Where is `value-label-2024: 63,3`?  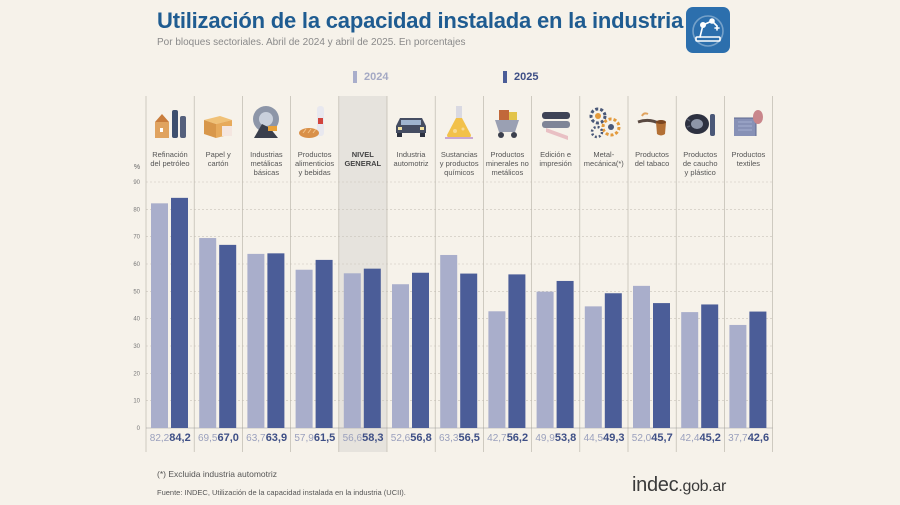 value-label-2024: 63,3 is located at coordinates (449, 438).